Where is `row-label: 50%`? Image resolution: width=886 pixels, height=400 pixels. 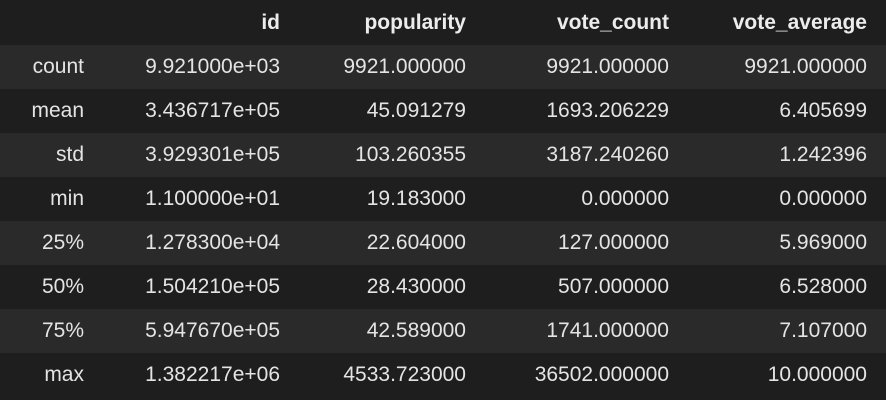
row-label: 50% is located at coordinates (62, 286).